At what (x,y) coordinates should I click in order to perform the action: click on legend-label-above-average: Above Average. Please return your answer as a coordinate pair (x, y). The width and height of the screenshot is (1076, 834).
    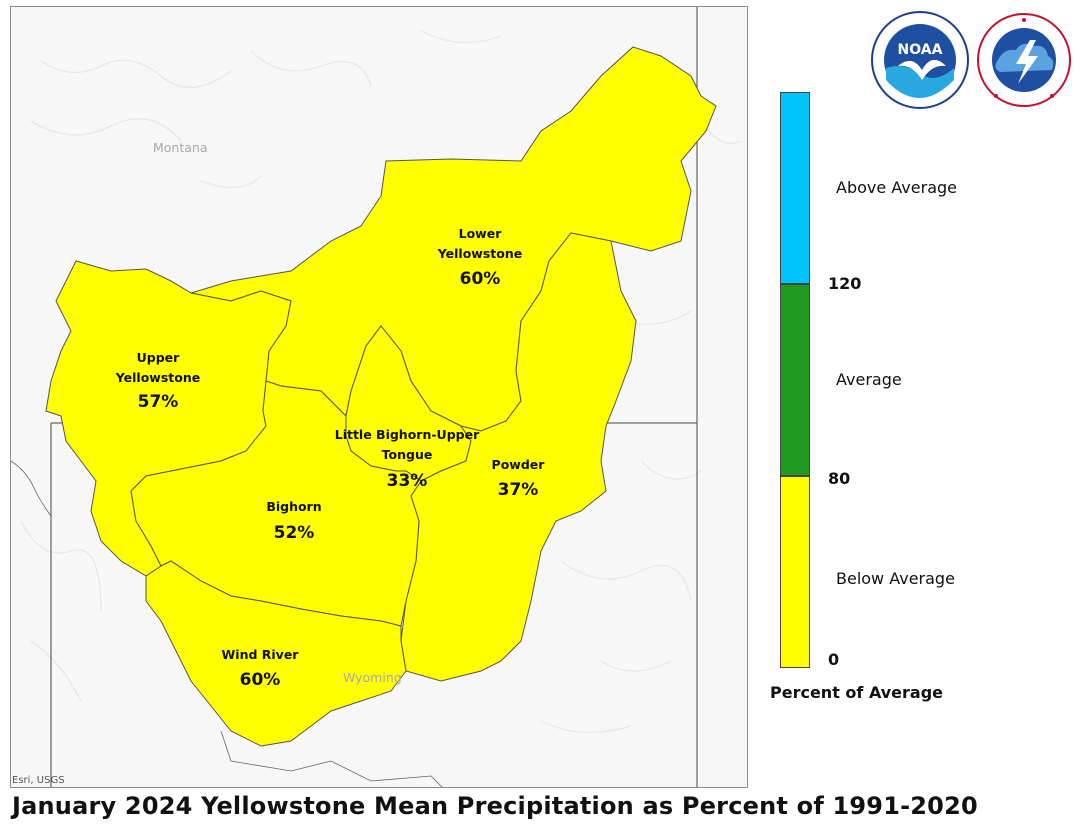
    Looking at the image, I should click on (896, 187).